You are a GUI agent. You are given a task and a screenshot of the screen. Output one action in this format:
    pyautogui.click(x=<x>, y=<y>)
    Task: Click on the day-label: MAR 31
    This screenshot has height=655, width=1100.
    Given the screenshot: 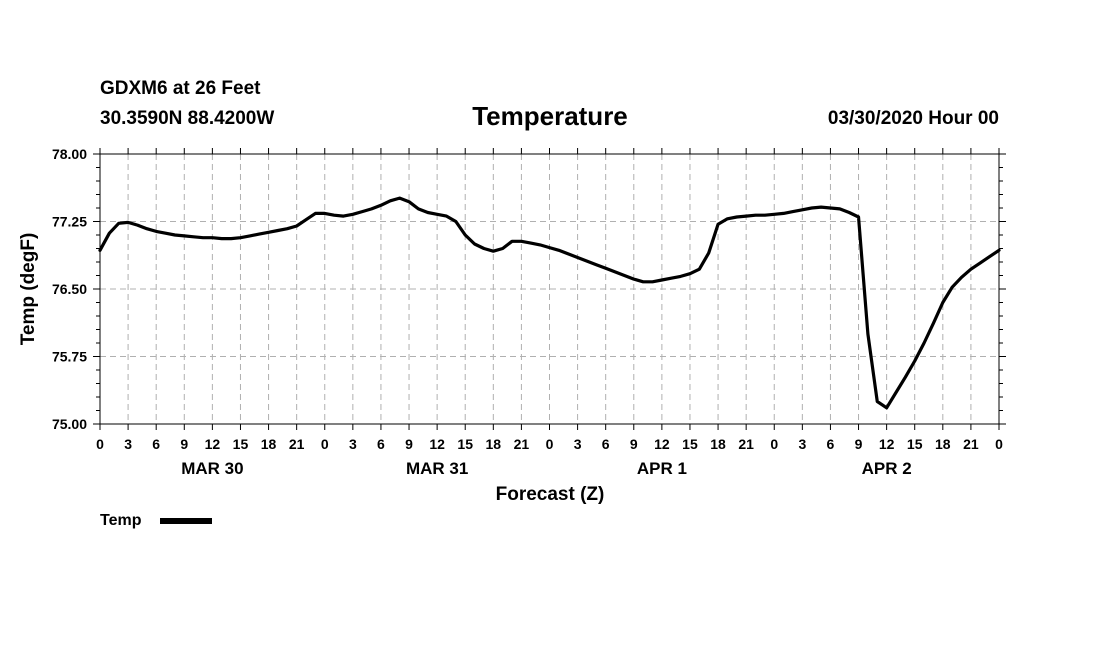 What is the action you would take?
    pyautogui.click(x=437, y=468)
    